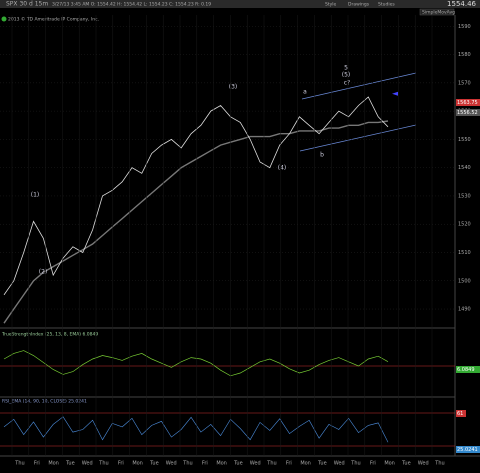  What do you see at coordinates (233, 87) in the screenshot?
I see `wave-label: (3)` at bounding box center [233, 87].